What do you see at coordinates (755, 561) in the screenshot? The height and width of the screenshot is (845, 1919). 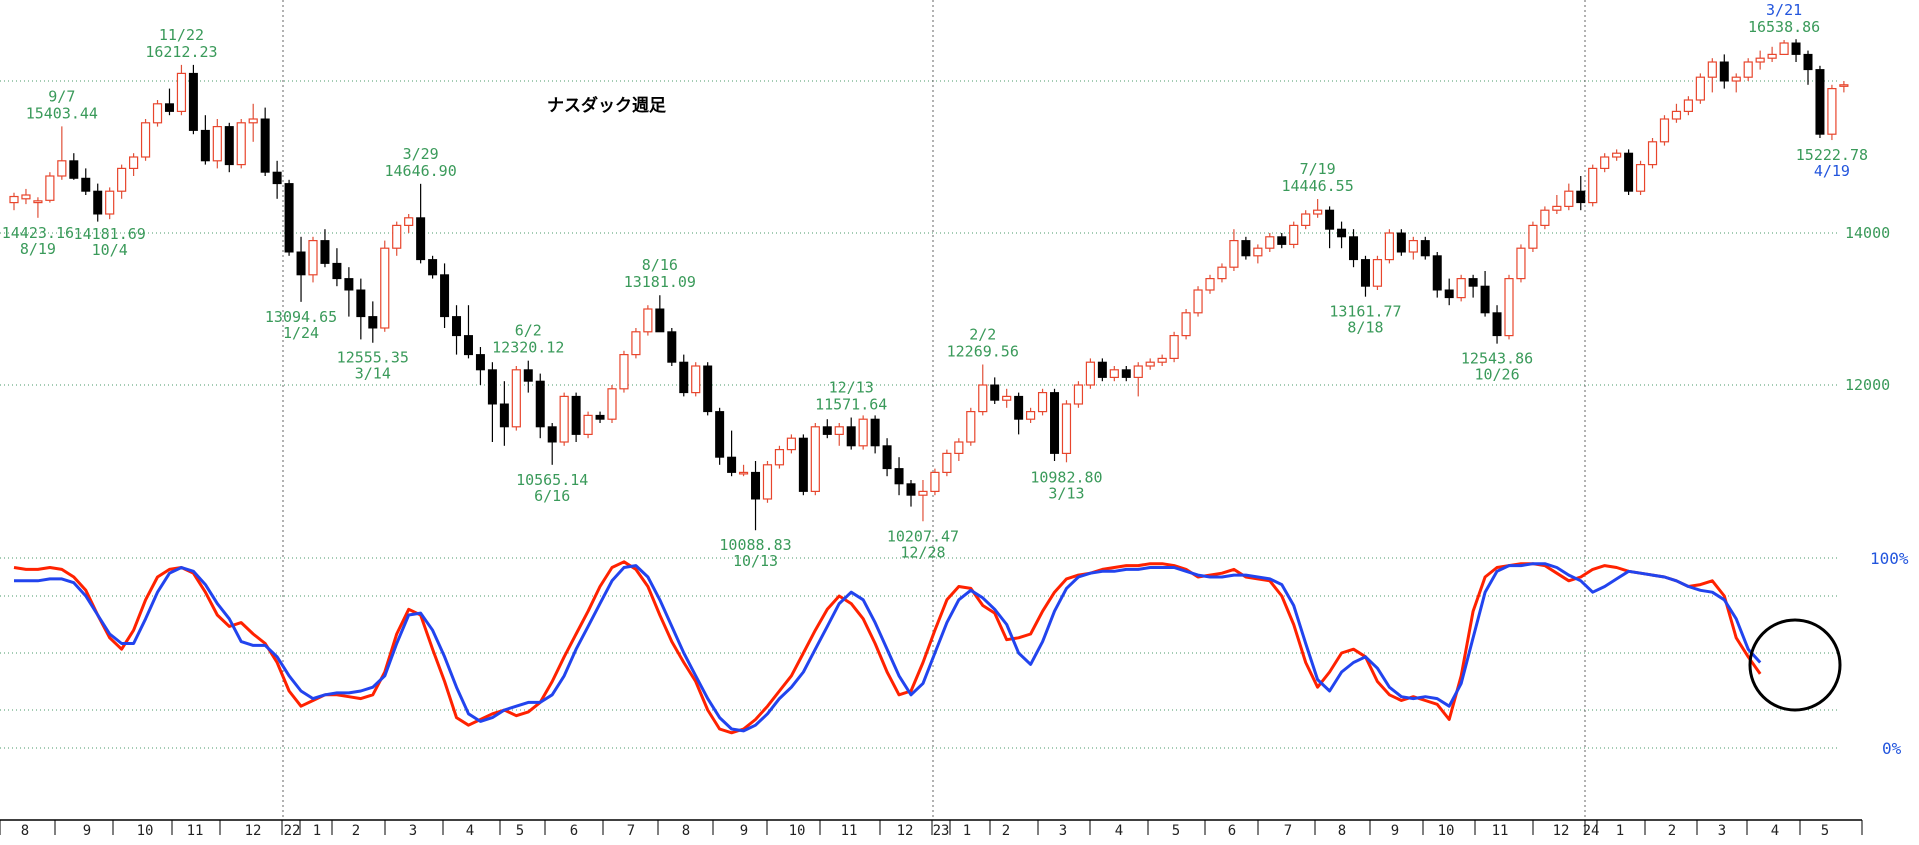 I see `annotation-date: 10/13` at bounding box center [755, 561].